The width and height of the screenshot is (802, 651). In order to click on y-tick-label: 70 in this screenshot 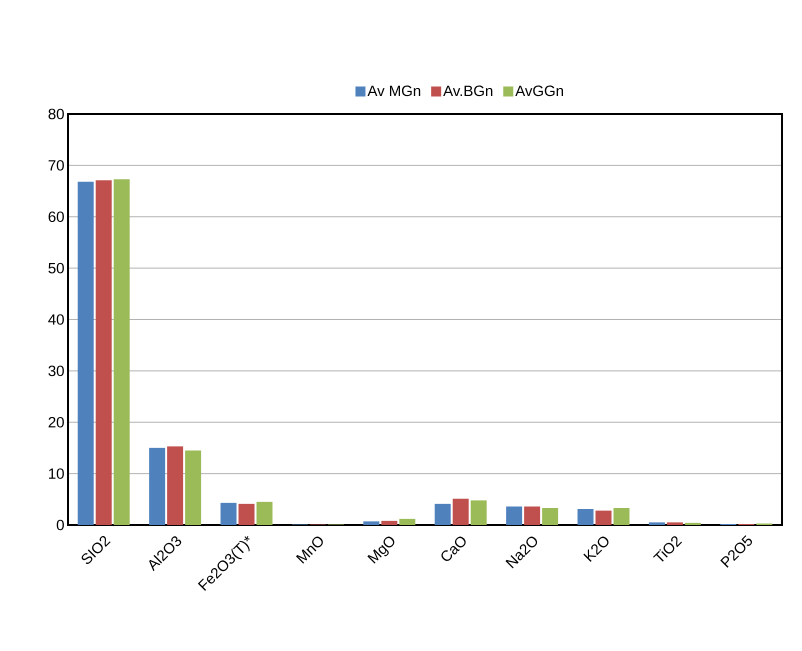, I will do `click(56, 165)`.